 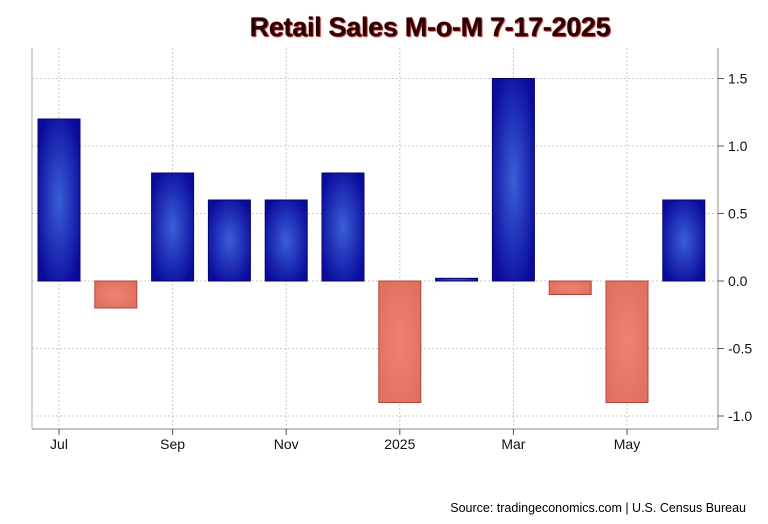 I want to click on y-tick-label: 0.5, so click(x=738, y=214).